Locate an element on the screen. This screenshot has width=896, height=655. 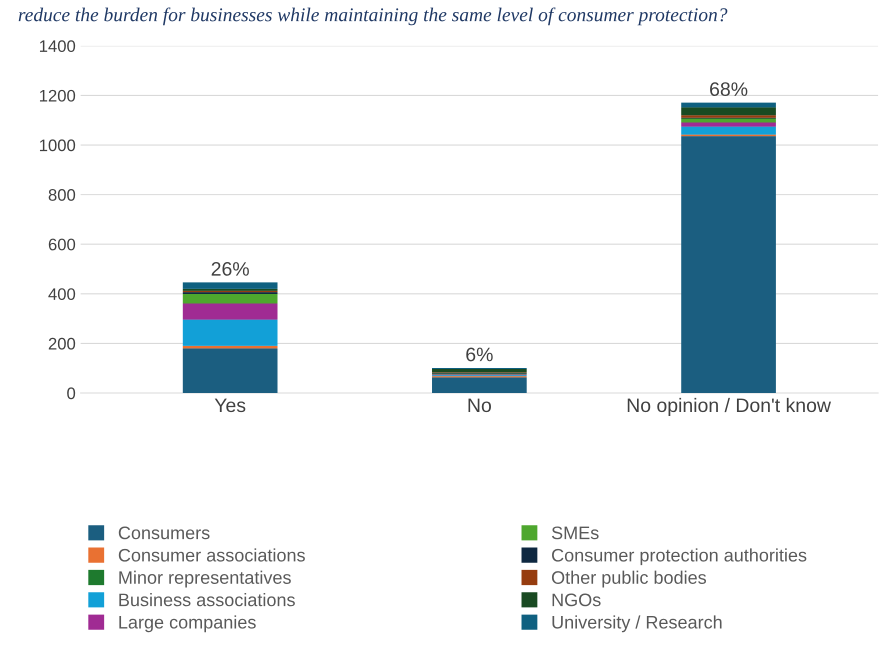
annotation: 6% is located at coordinates (479, 355).